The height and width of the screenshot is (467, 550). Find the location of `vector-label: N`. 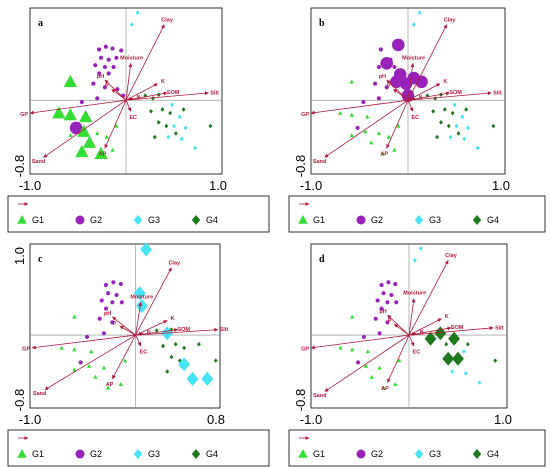

vector-label: N is located at coordinates (149, 333).